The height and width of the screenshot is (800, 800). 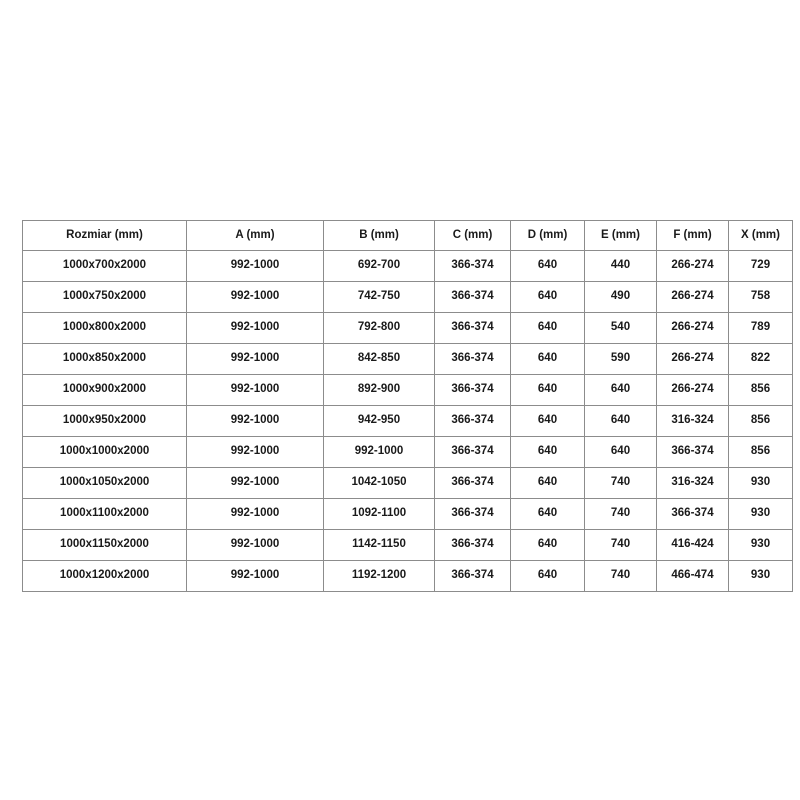 I want to click on cell-e: 590, so click(x=620, y=359).